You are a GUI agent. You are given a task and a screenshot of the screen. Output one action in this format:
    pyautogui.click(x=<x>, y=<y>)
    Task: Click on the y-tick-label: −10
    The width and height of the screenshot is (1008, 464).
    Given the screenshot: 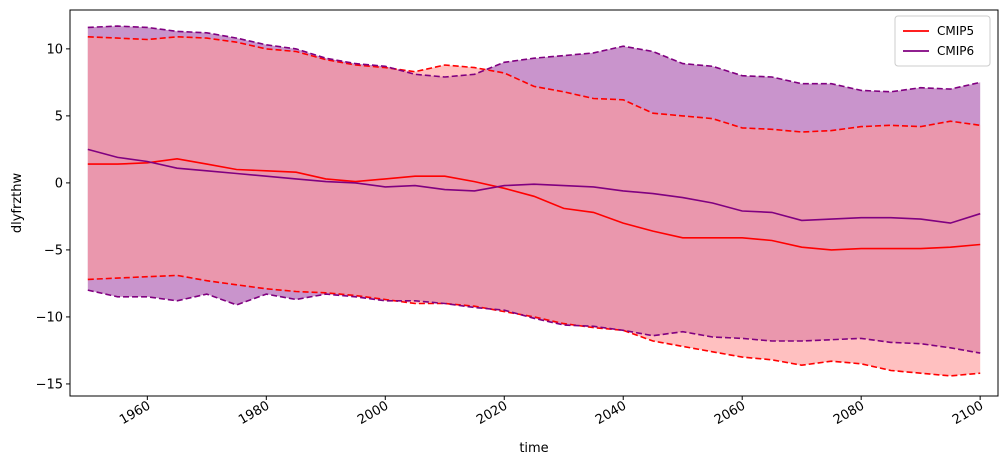 What is the action you would take?
    pyautogui.click(x=49, y=317)
    